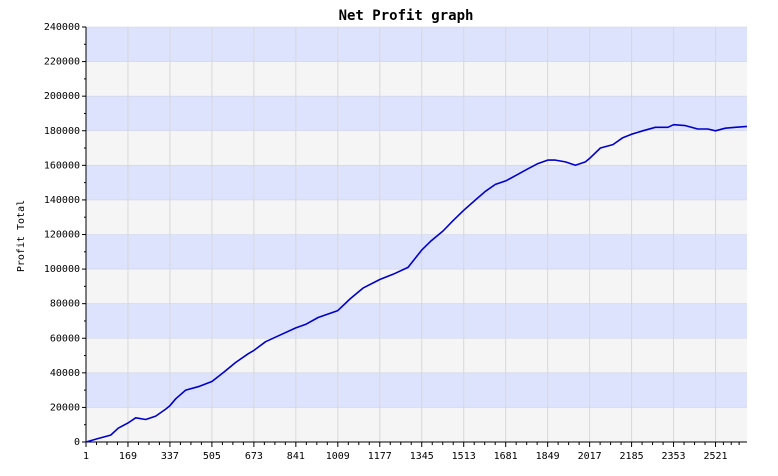 This screenshot has height=476, width=778. I want to click on x-tick-label: 1, so click(86, 456).